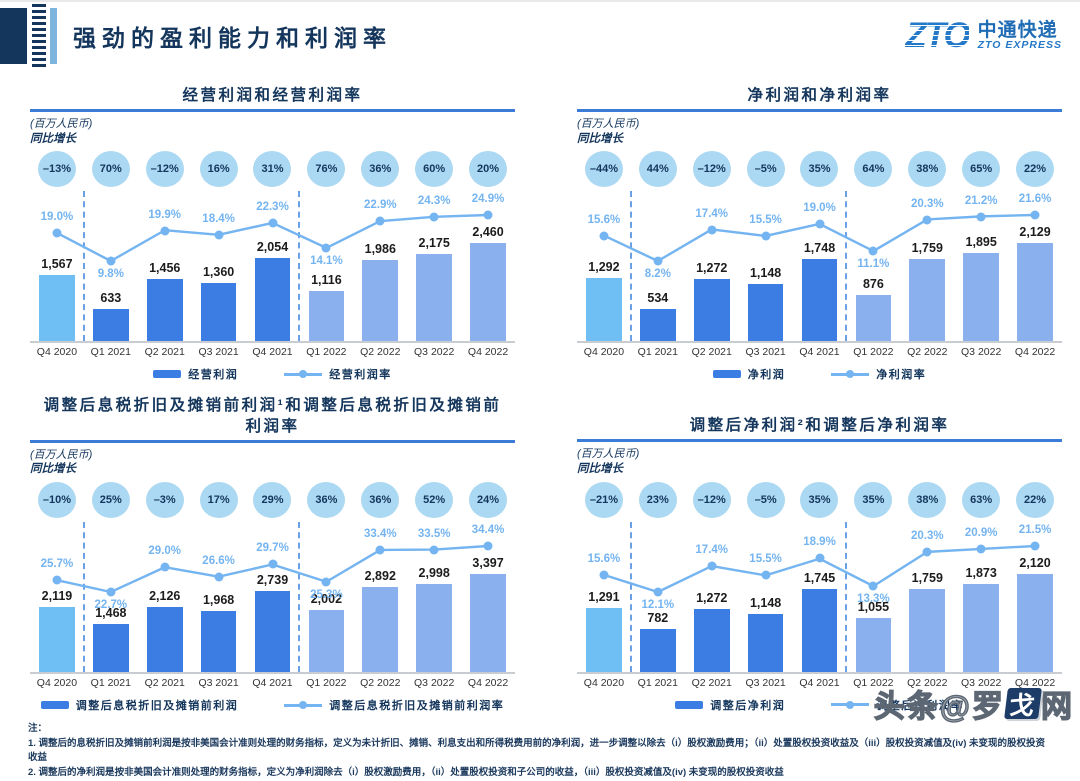 Image resolution: width=1080 pixels, height=781 pixels. I want to click on line-value-label: 15.5%, so click(765, 220).